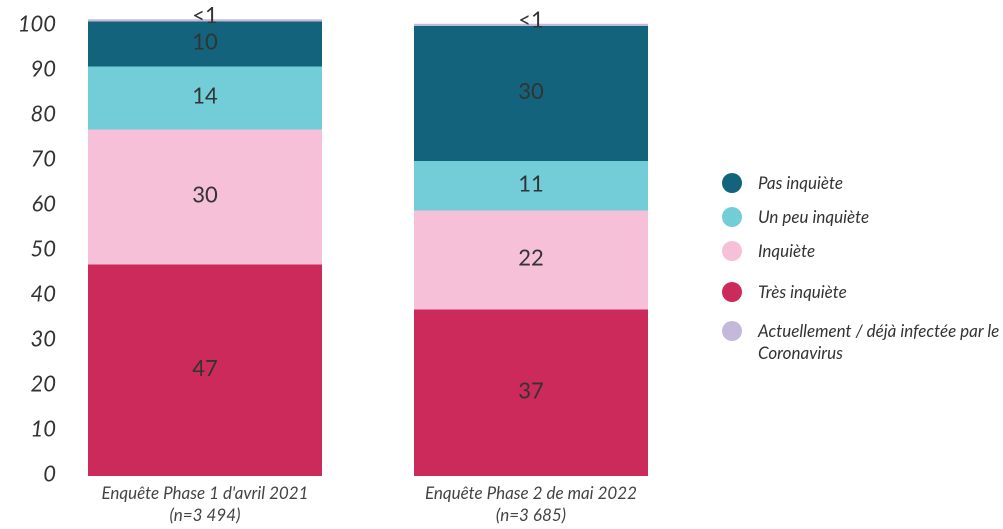  What do you see at coordinates (43, 383) in the screenshot?
I see `y-tick-label: 20` at bounding box center [43, 383].